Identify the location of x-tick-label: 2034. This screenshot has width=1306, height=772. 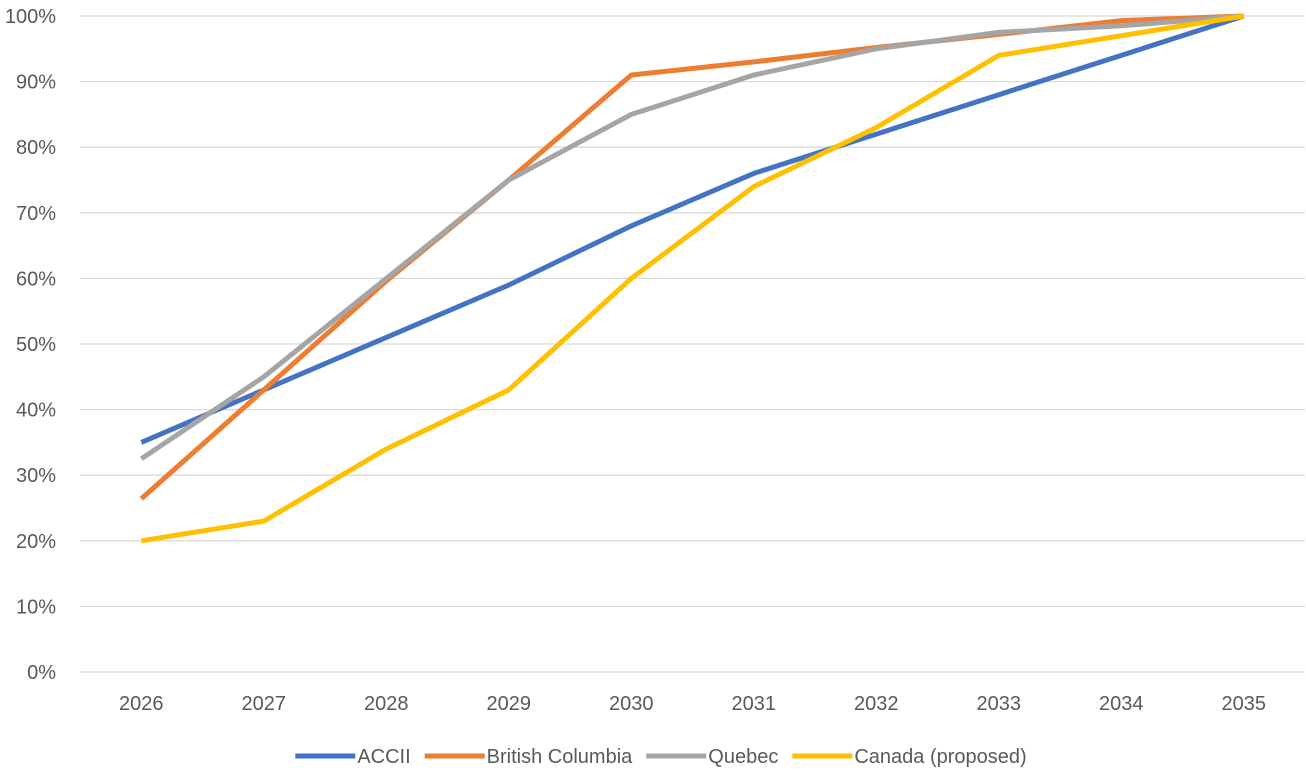
(1121, 704).